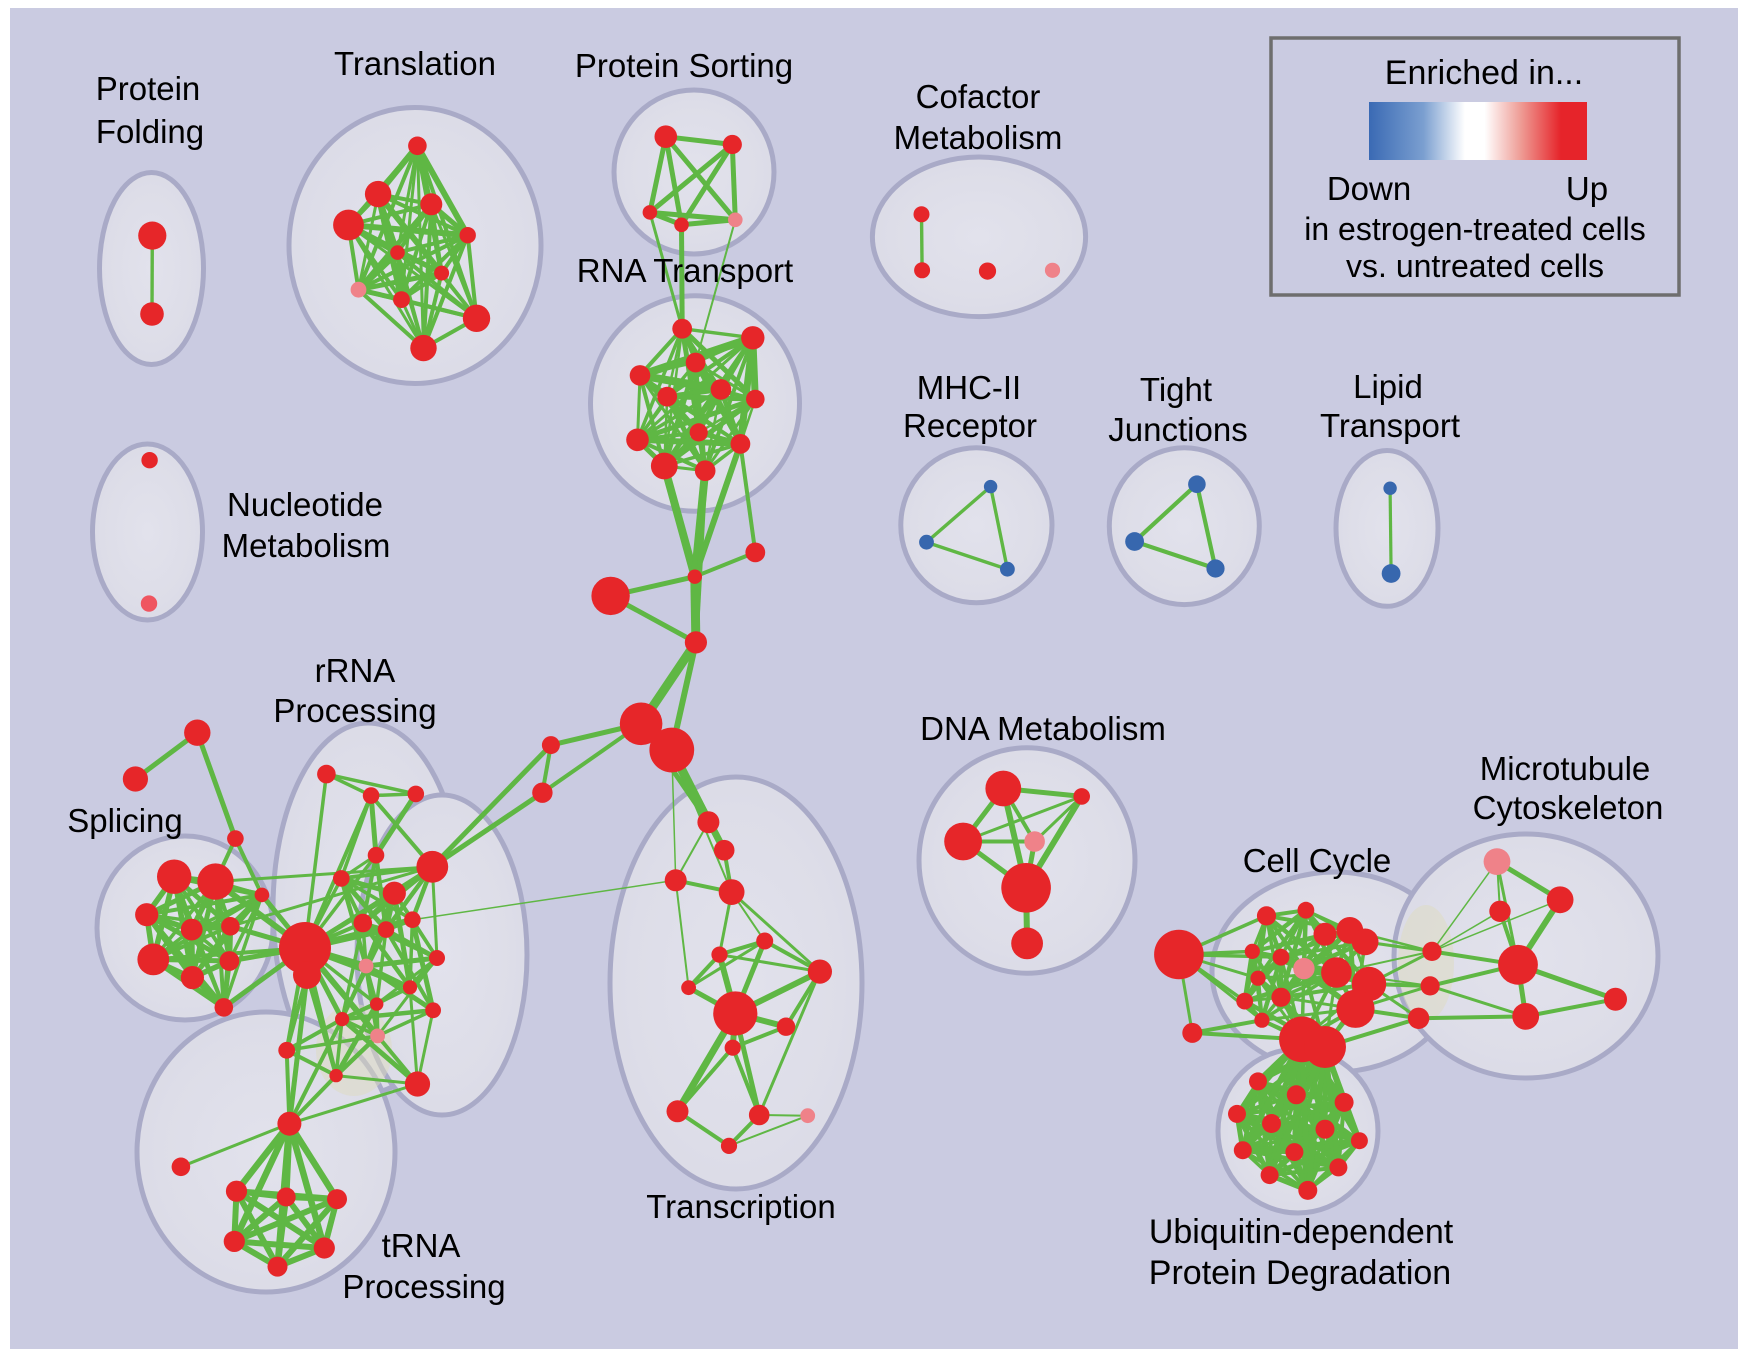 The image size is (1750, 1365). What do you see at coordinates (684, 65) in the screenshot?
I see `svg-text: Protein Sorting` at bounding box center [684, 65].